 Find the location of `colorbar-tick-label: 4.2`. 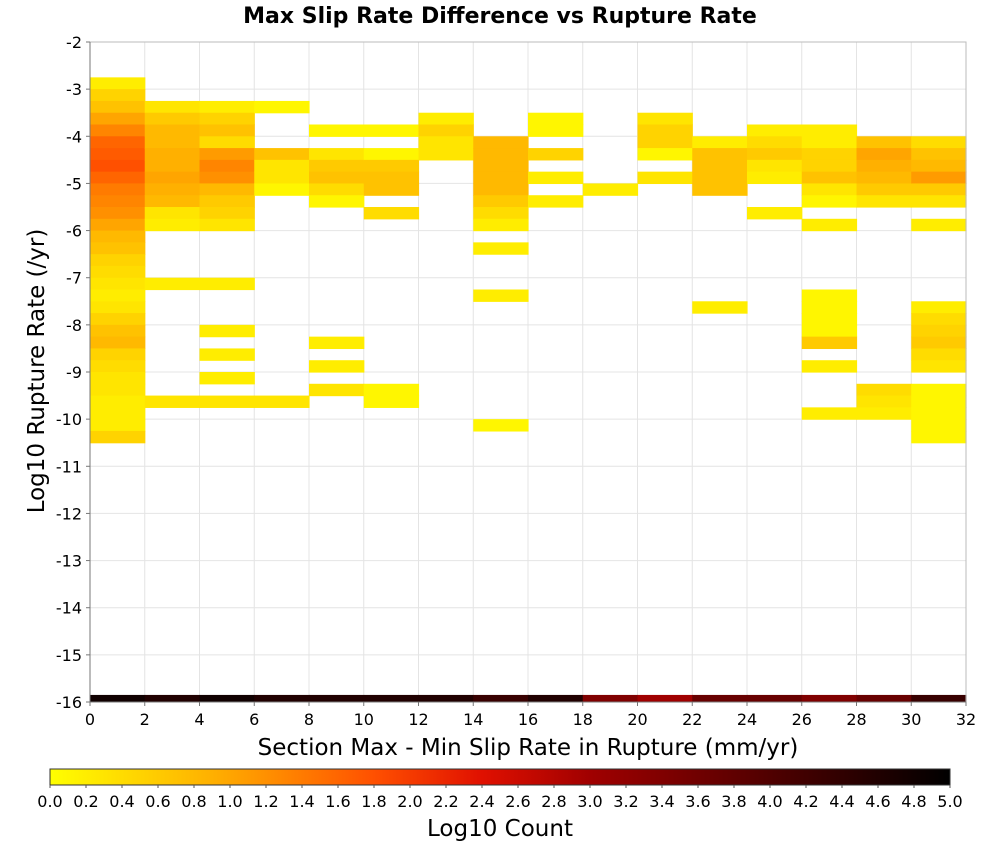

colorbar-tick-label: 4.2 is located at coordinates (805, 801).